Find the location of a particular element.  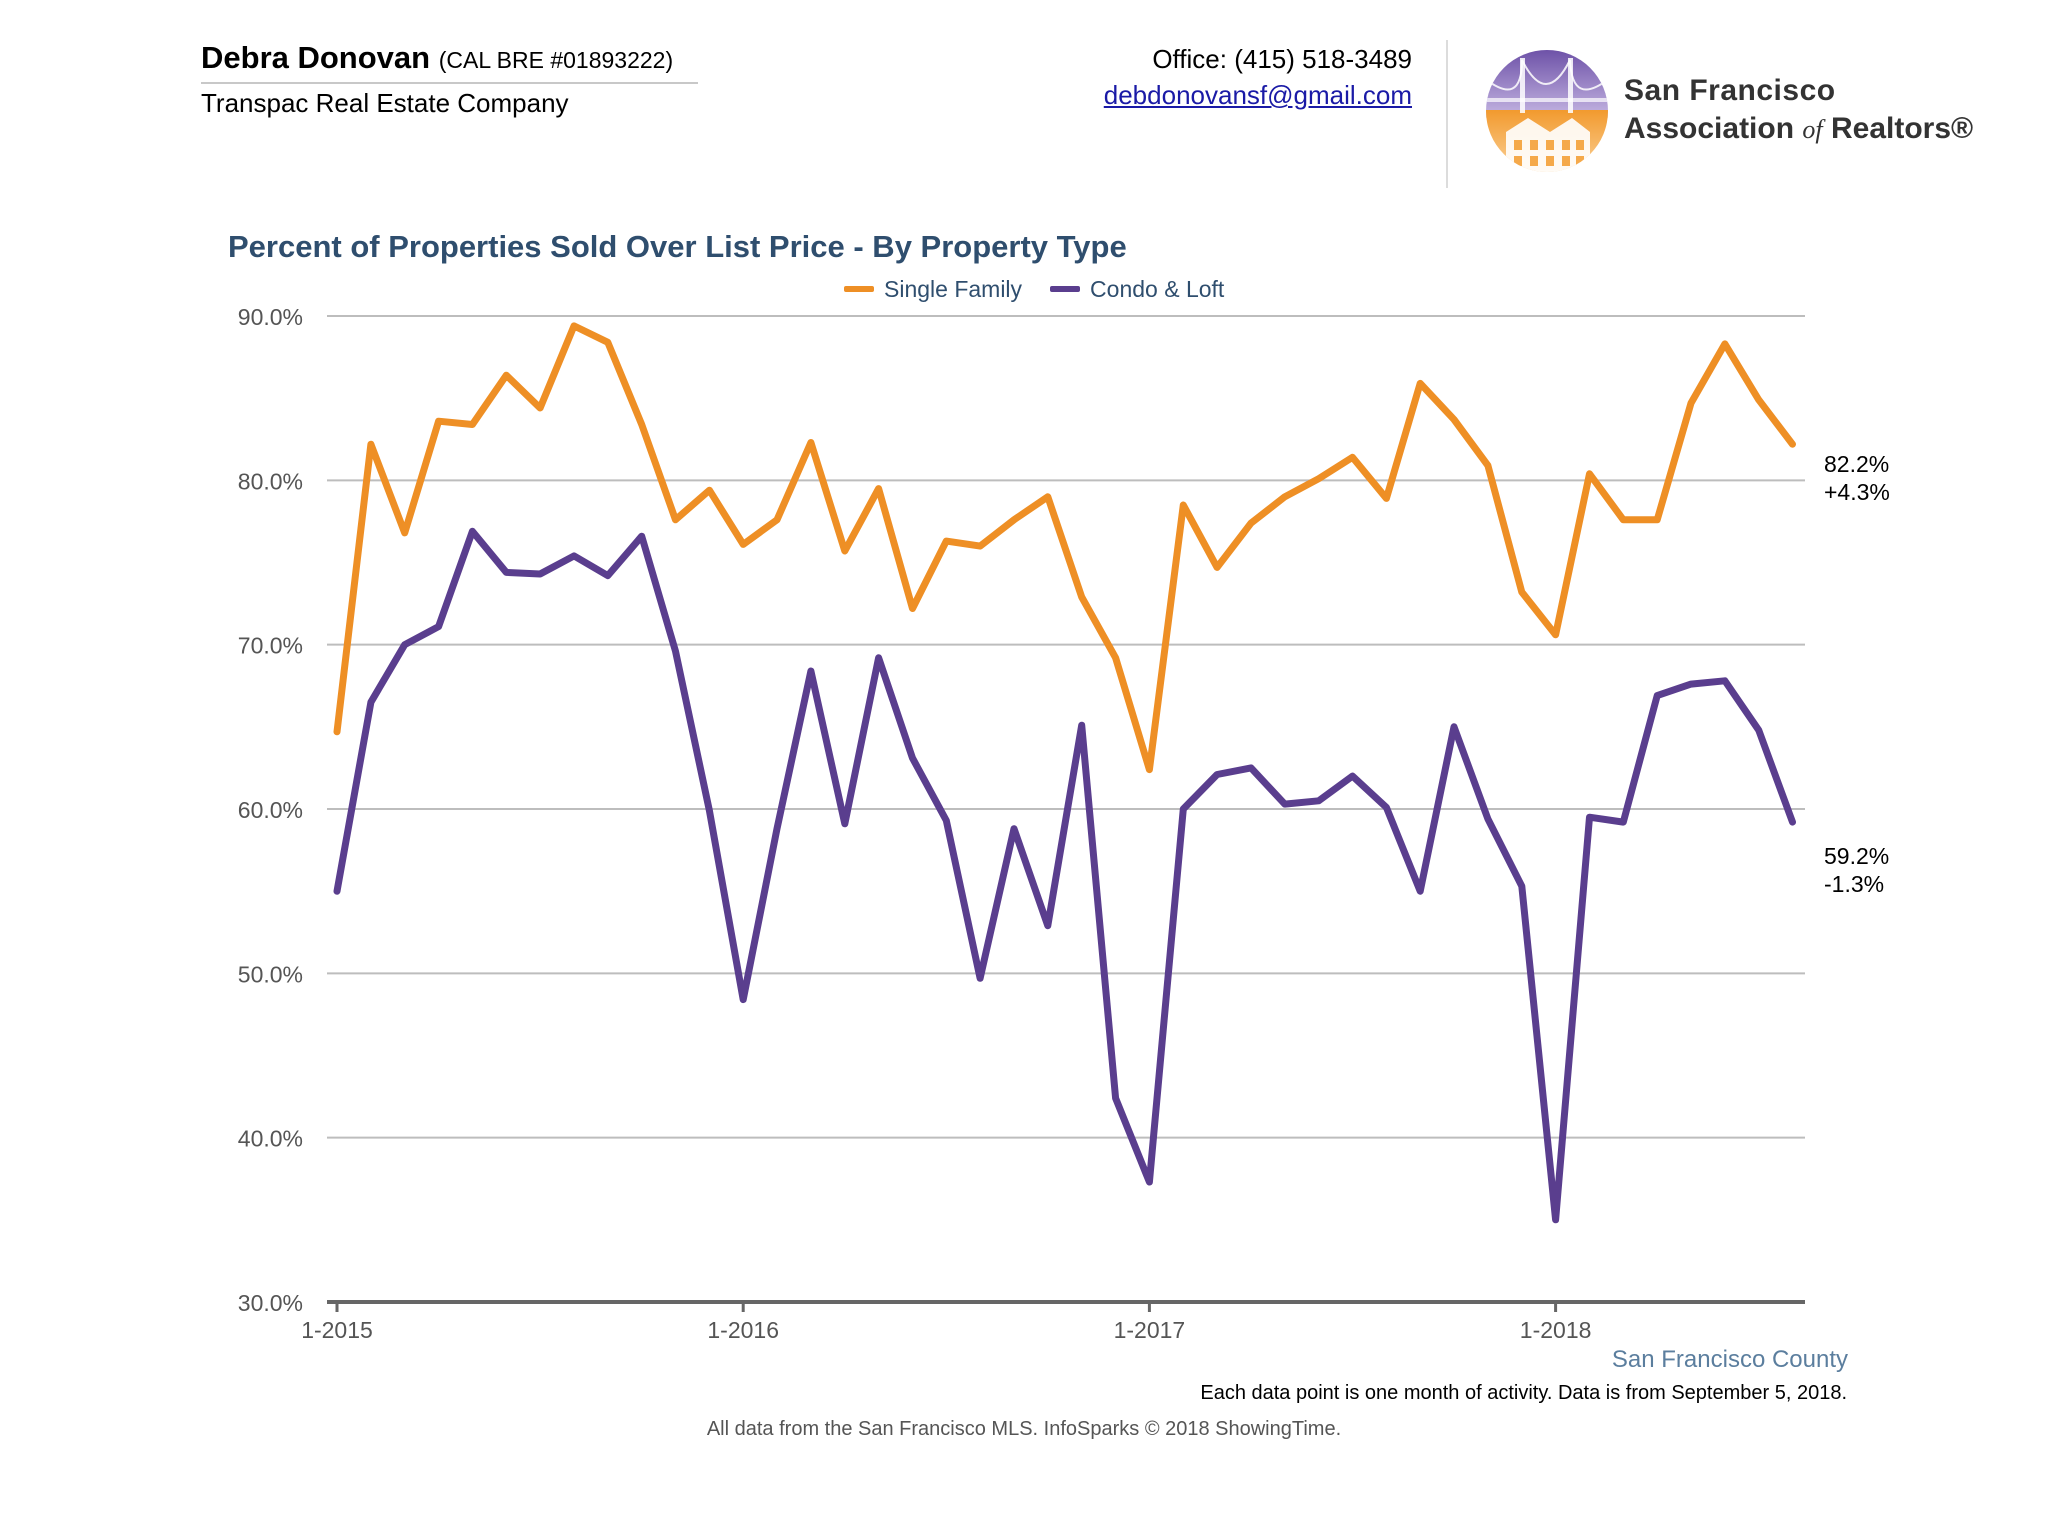

legend-item-single-family: Single Family is located at coordinates (933, 289).